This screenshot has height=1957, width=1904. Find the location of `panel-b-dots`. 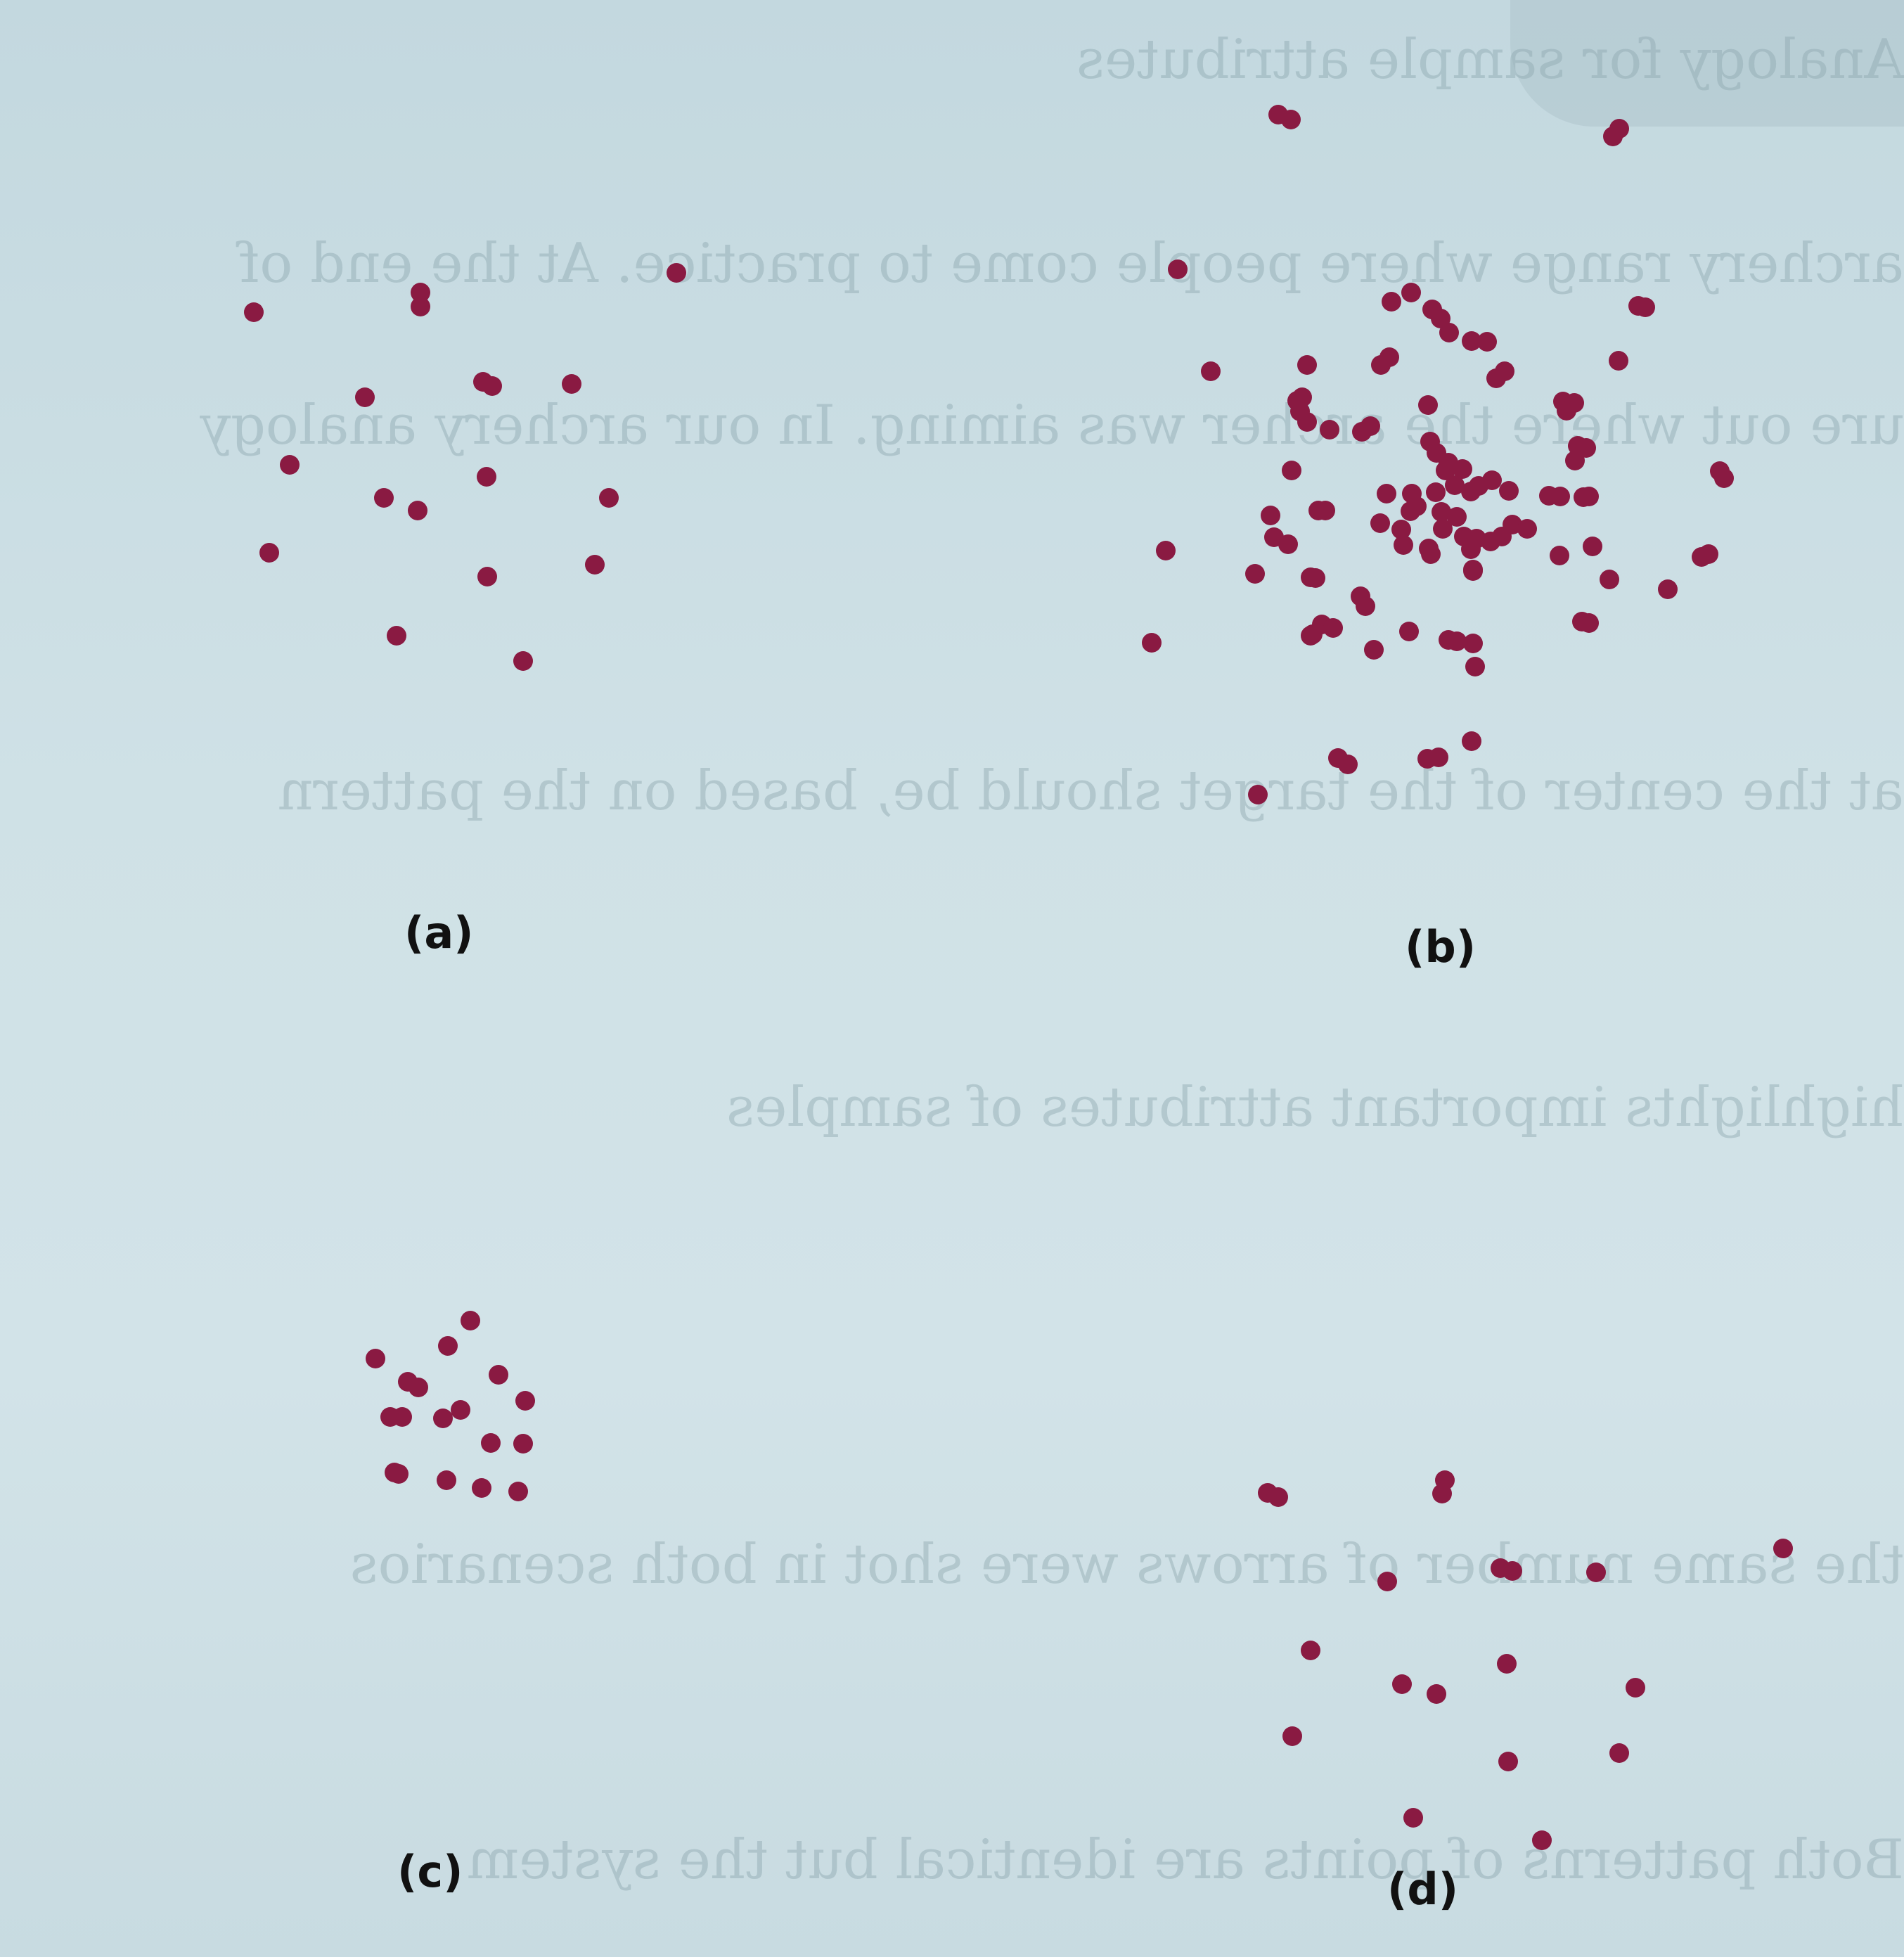

panel-b-dots is located at coordinates (1438, 454).